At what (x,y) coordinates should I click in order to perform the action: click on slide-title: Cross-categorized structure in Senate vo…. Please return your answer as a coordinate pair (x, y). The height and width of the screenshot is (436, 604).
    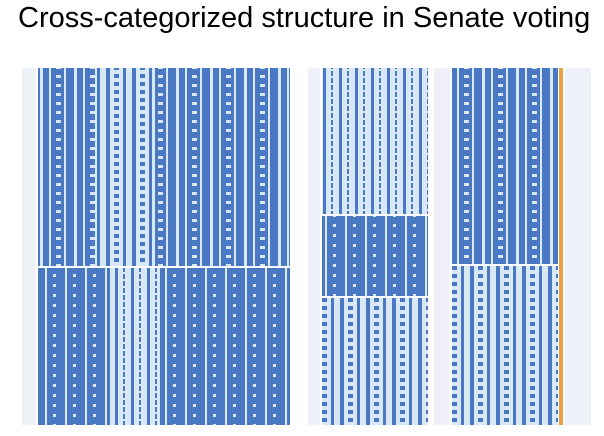
    Looking at the image, I should click on (304, 18).